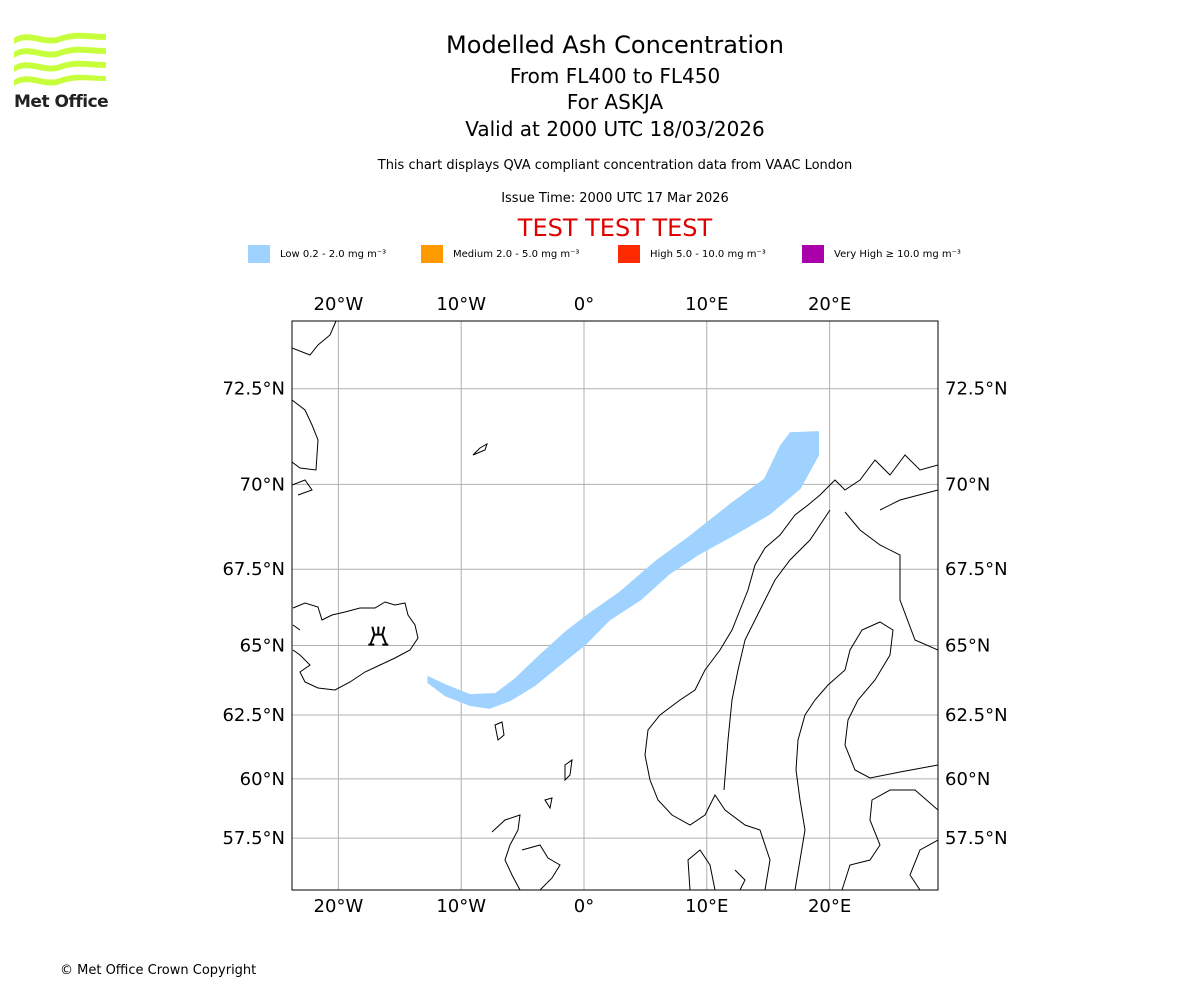 This screenshot has width=1200, height=1000. Describe the element at coordinates (339, 304) in the screenshot. I see `lon-tick-label-top: 20°W` at that location.